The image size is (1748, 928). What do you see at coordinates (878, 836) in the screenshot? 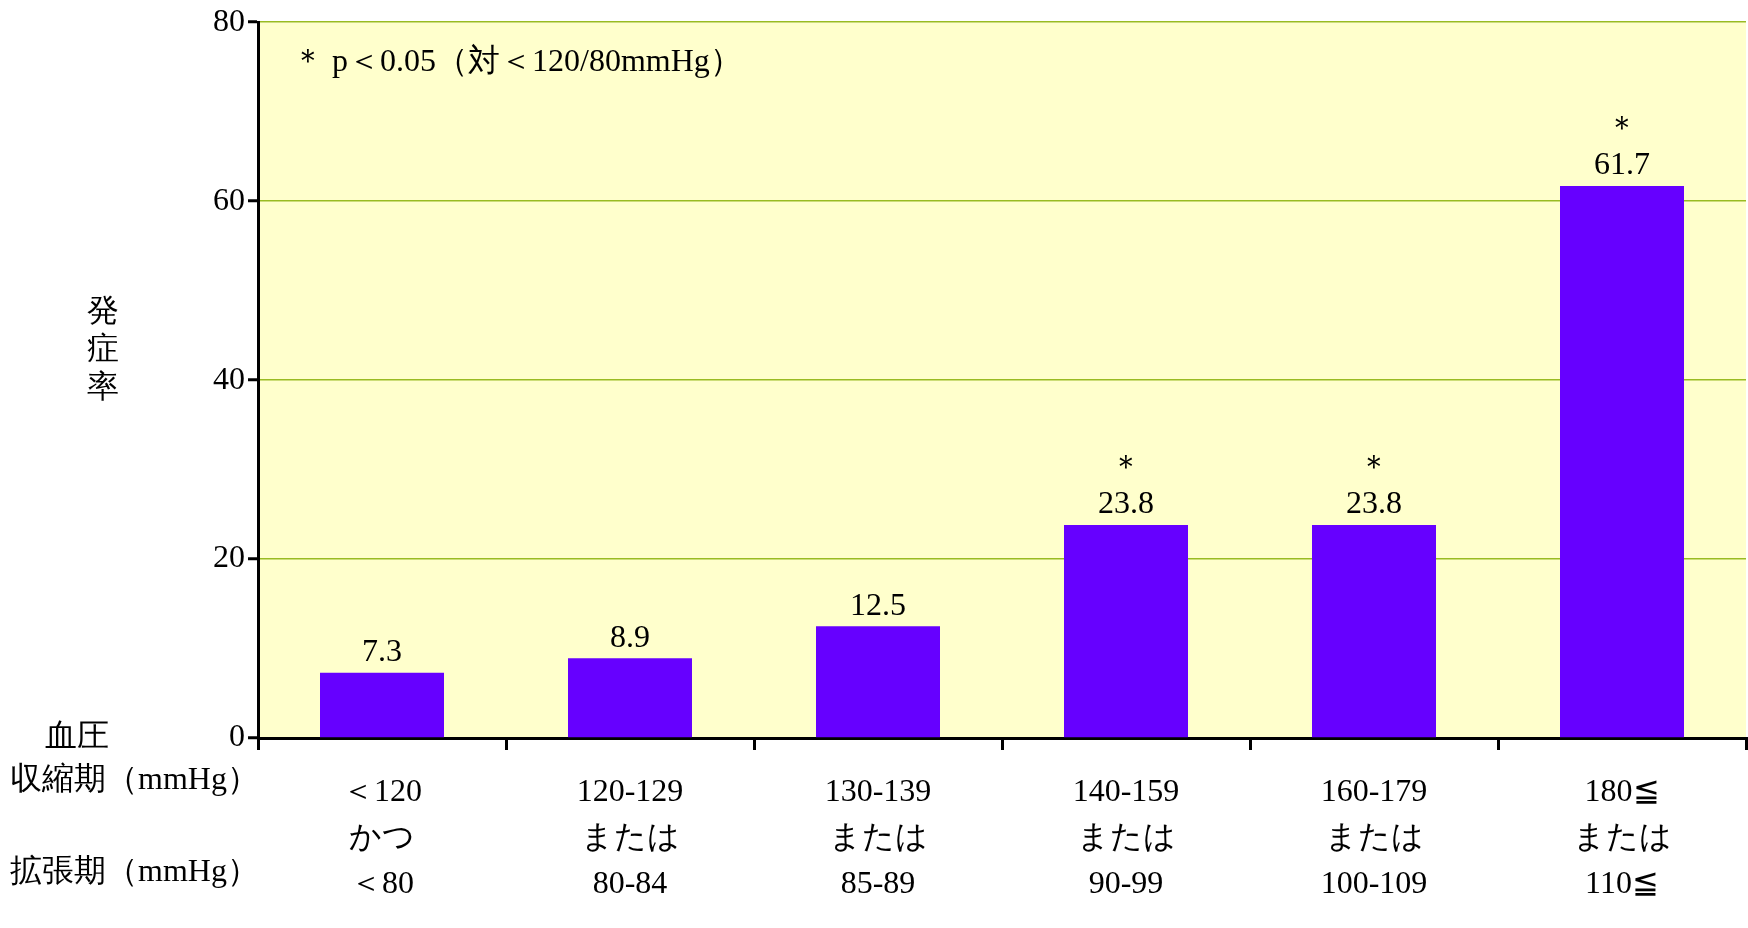
I see `x-tick-label: 130-139または85-89` at bounding box center [878, 836].